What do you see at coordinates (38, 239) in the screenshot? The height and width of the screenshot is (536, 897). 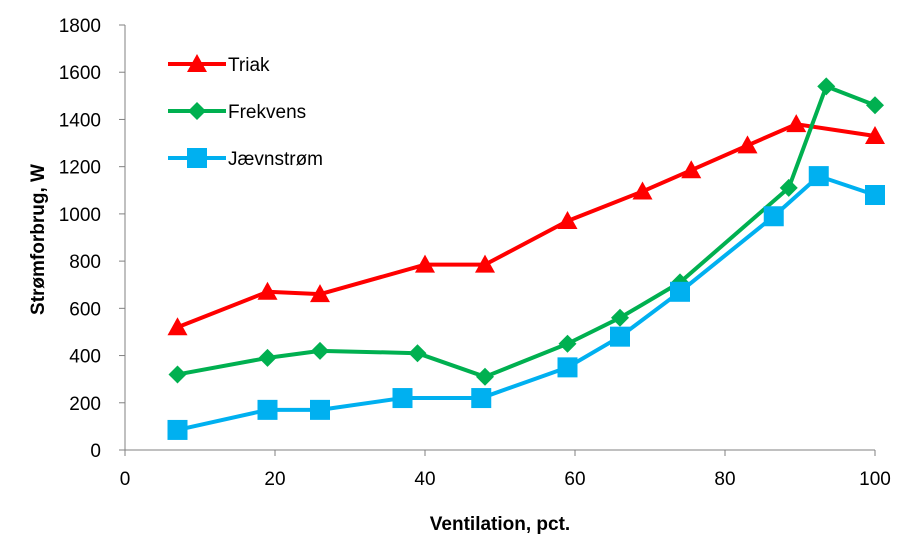 I see `y-axis-title: Strømforbrug, W` at bounding box center [38, 239].